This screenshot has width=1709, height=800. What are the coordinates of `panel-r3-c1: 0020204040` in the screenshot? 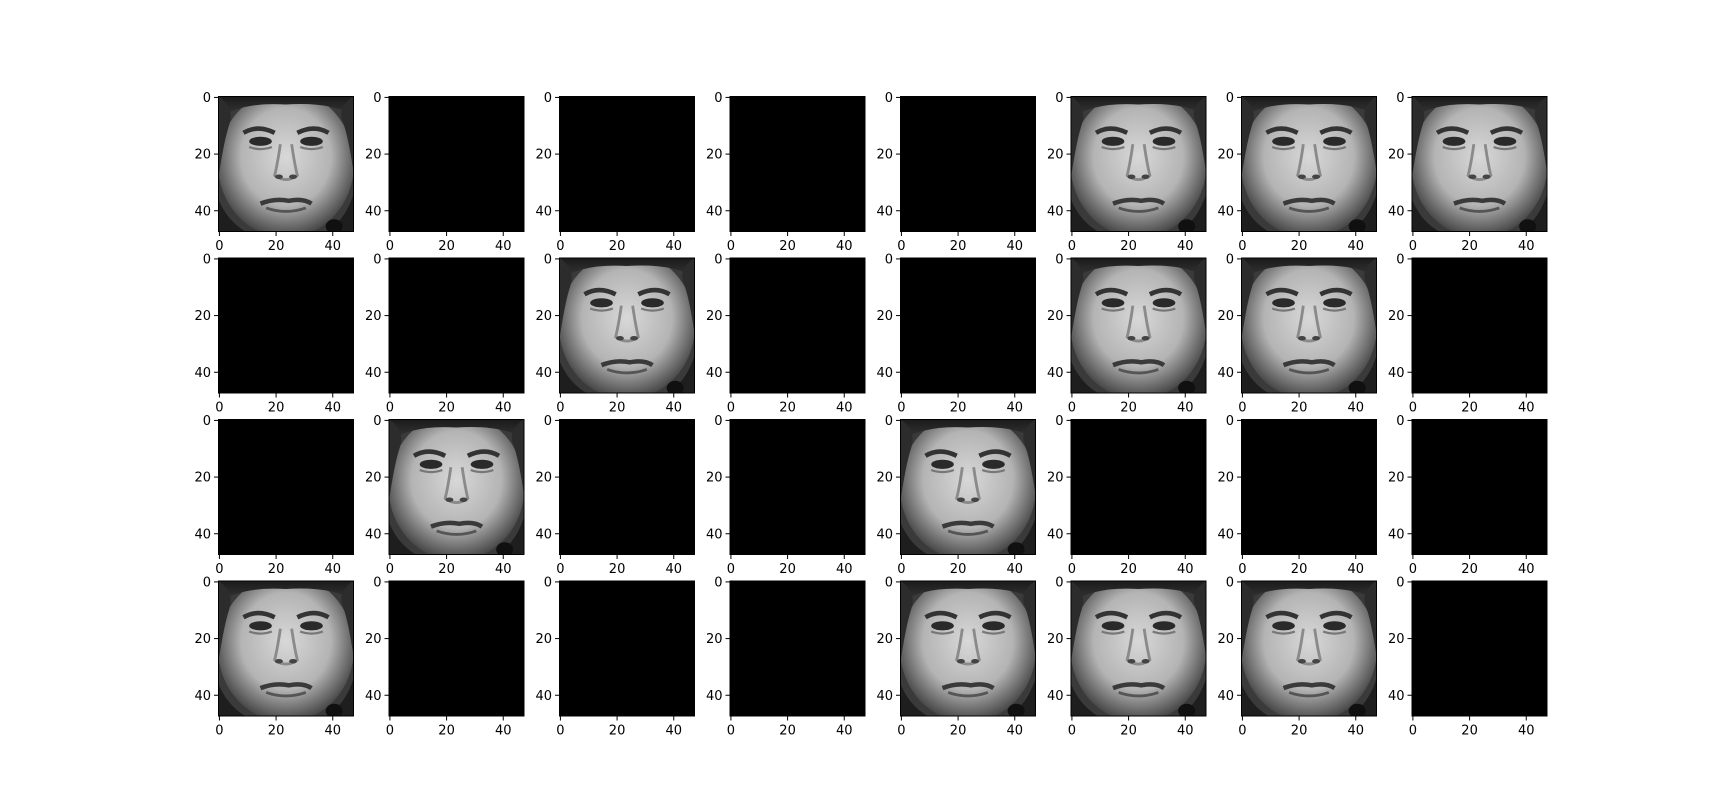 It's located at (274, 495).